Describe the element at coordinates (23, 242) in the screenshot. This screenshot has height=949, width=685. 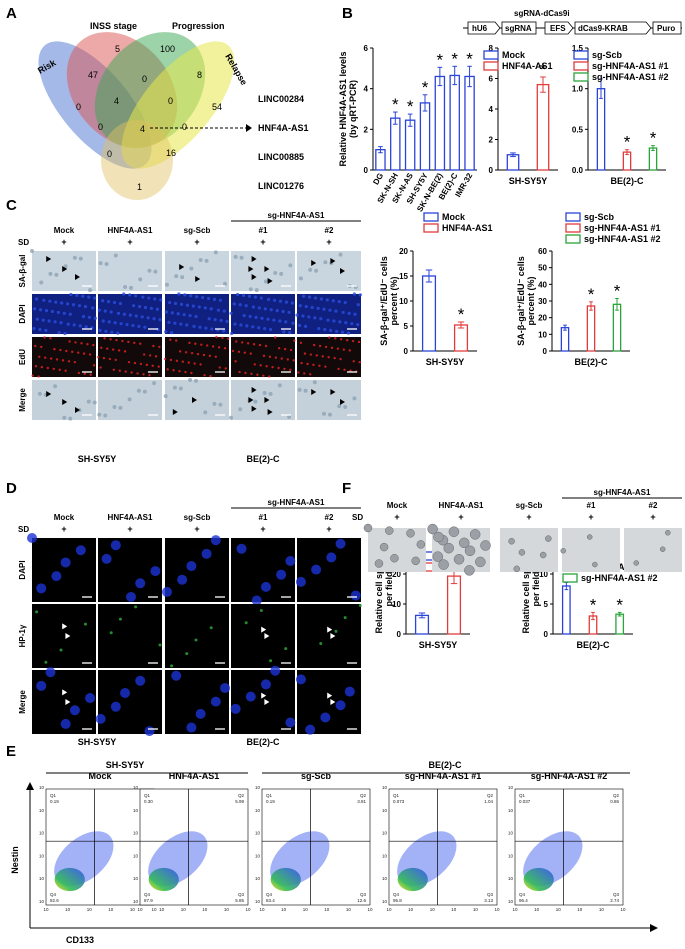
I see `sd-label: SD` at that location.